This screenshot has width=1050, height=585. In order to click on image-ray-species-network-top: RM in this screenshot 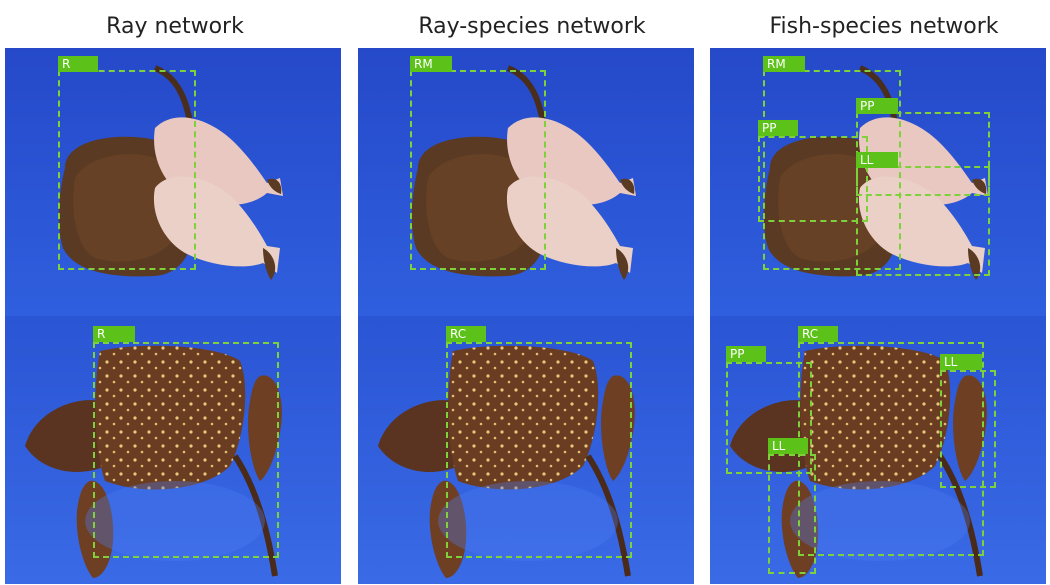, I will do `click(526, 182)`.